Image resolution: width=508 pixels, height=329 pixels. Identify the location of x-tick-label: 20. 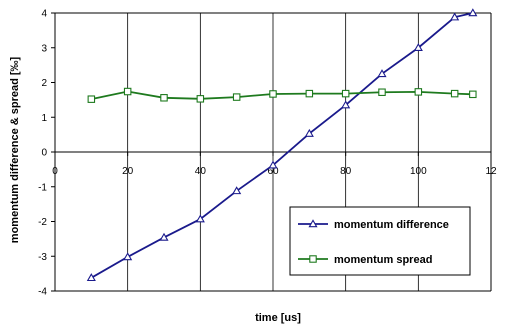
(128, 171).